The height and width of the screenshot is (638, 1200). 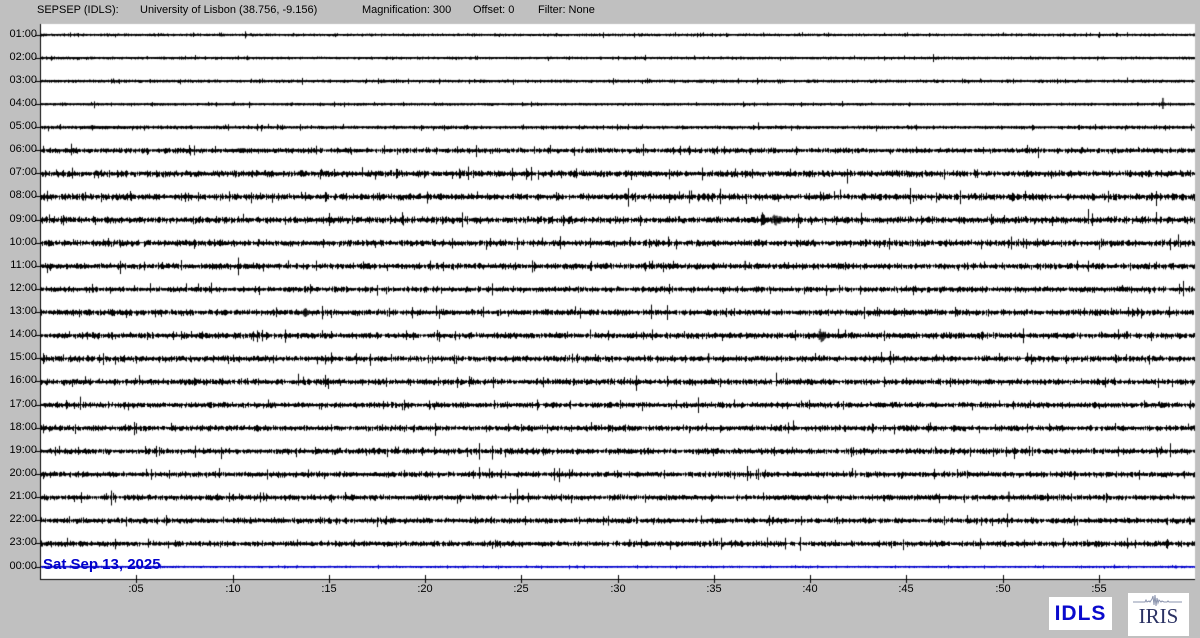 I want to click on x-axis-label: :30, so click(x=618, y=589).